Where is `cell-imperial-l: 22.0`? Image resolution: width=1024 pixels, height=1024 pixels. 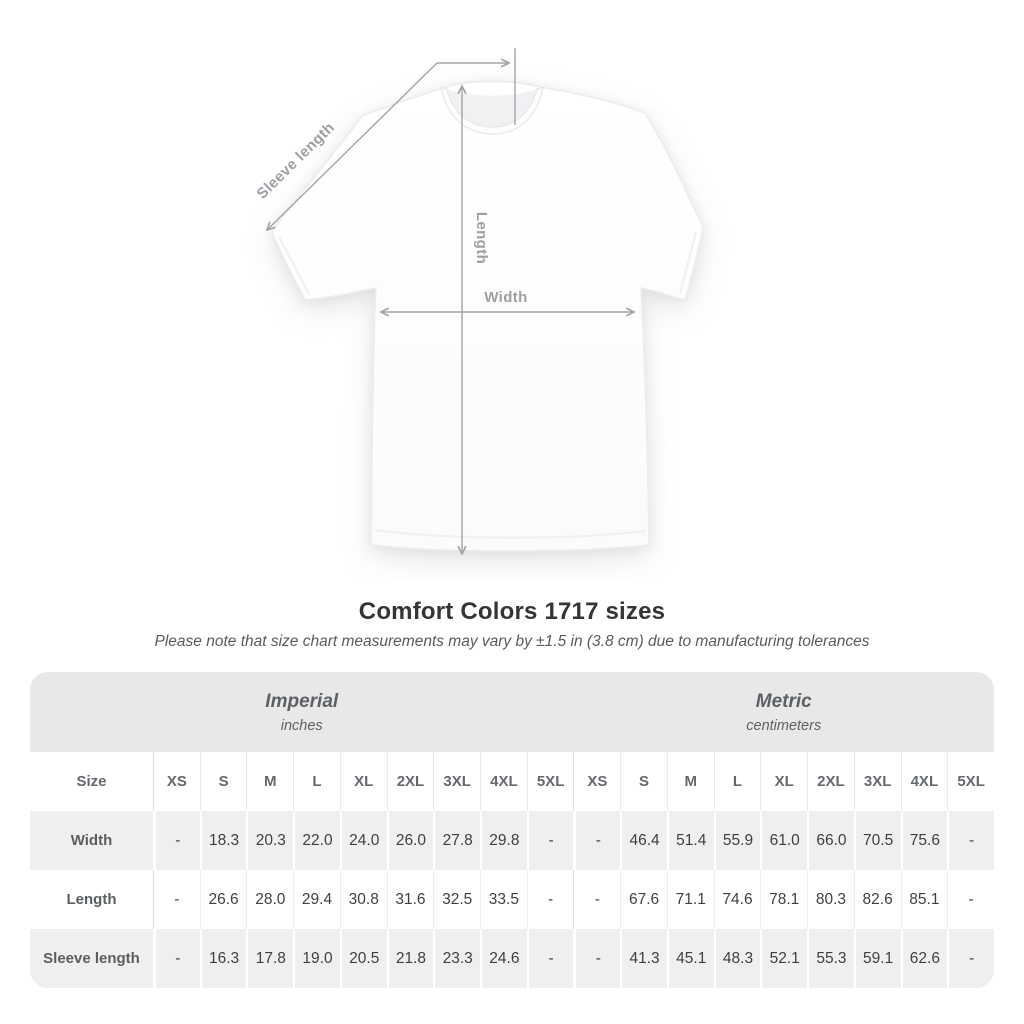
cell-imperial-l: 22.0 is located at coordinates (316, 840).